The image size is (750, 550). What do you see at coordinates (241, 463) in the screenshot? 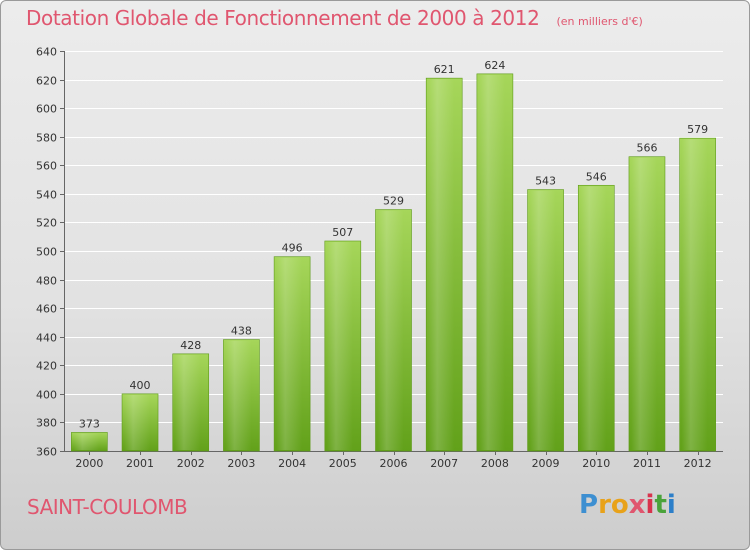
I see `x-tick-label-2003: 2003` at bounding box center [241, 463].